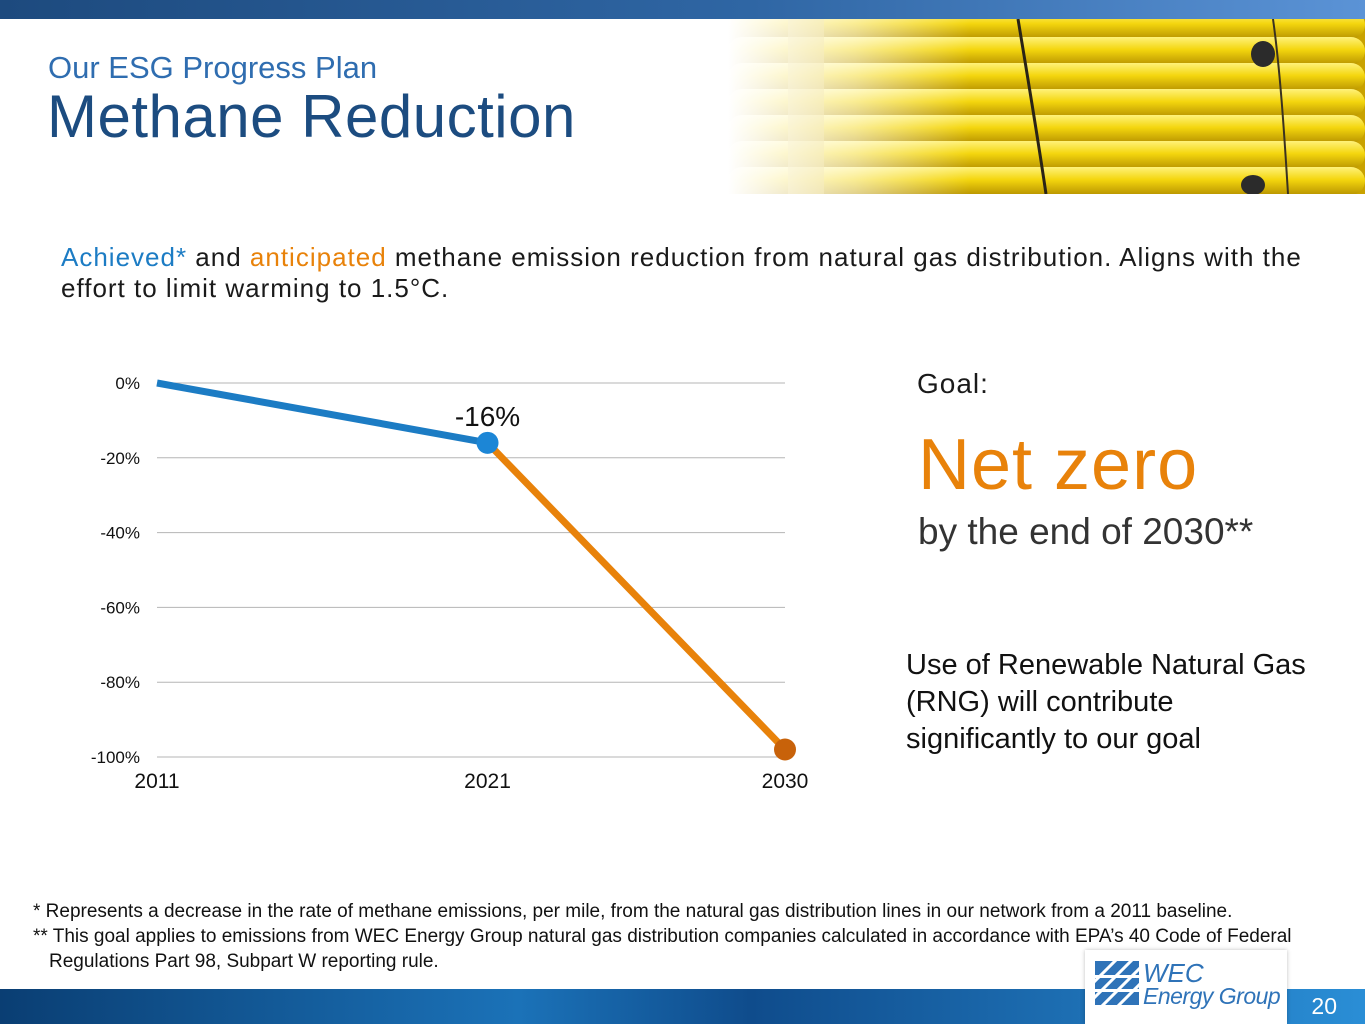 The height and width of the screenshot is (1024, 1365). I want to click on subtitle-and: and, so click(218, 257).